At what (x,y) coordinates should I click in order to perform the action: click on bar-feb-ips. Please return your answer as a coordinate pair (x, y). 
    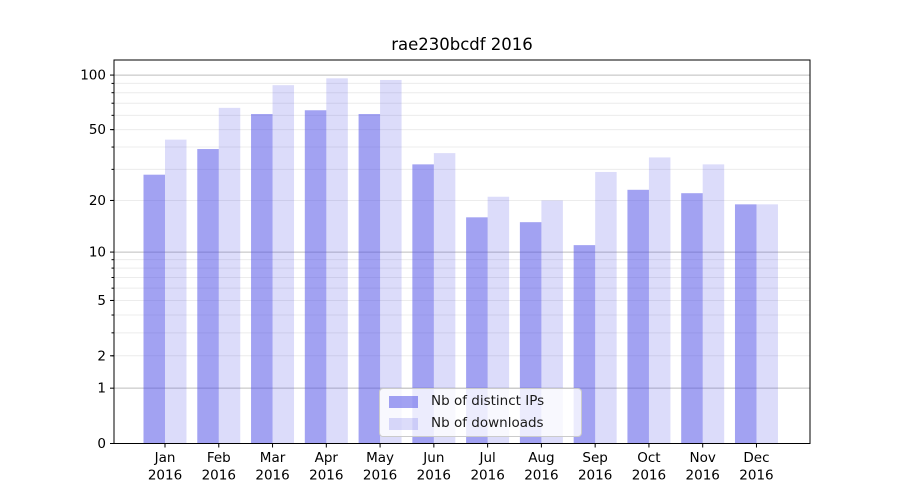
    Looking at the image, I should click on (208, 296).